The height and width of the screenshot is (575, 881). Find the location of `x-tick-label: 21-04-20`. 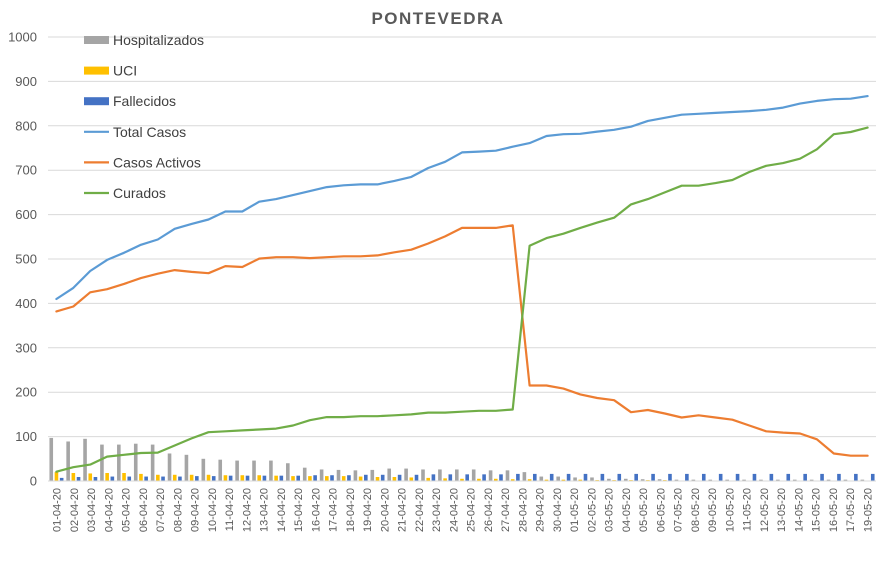

x-tick-label: 21-04-20 is located at coordinates (403, 510).